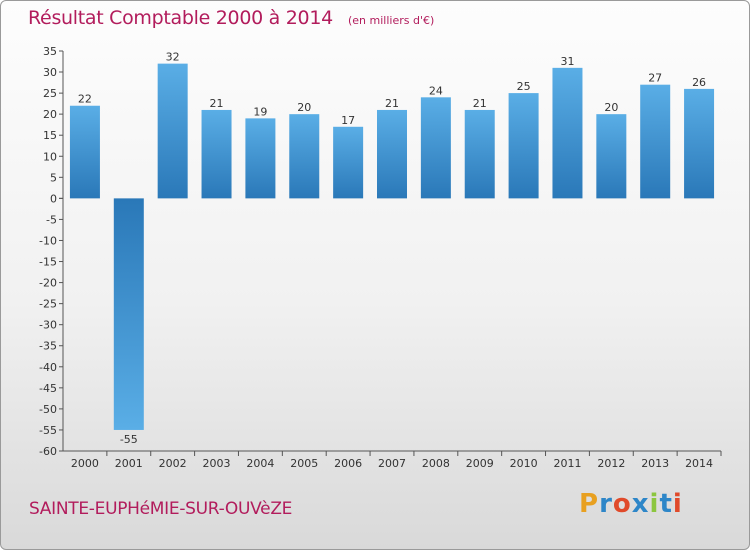 The height and width of the screenshot is (550, 750). Describe the element at coordinates (655, 141) in the screenshot. I see `bar-2013` at that location.